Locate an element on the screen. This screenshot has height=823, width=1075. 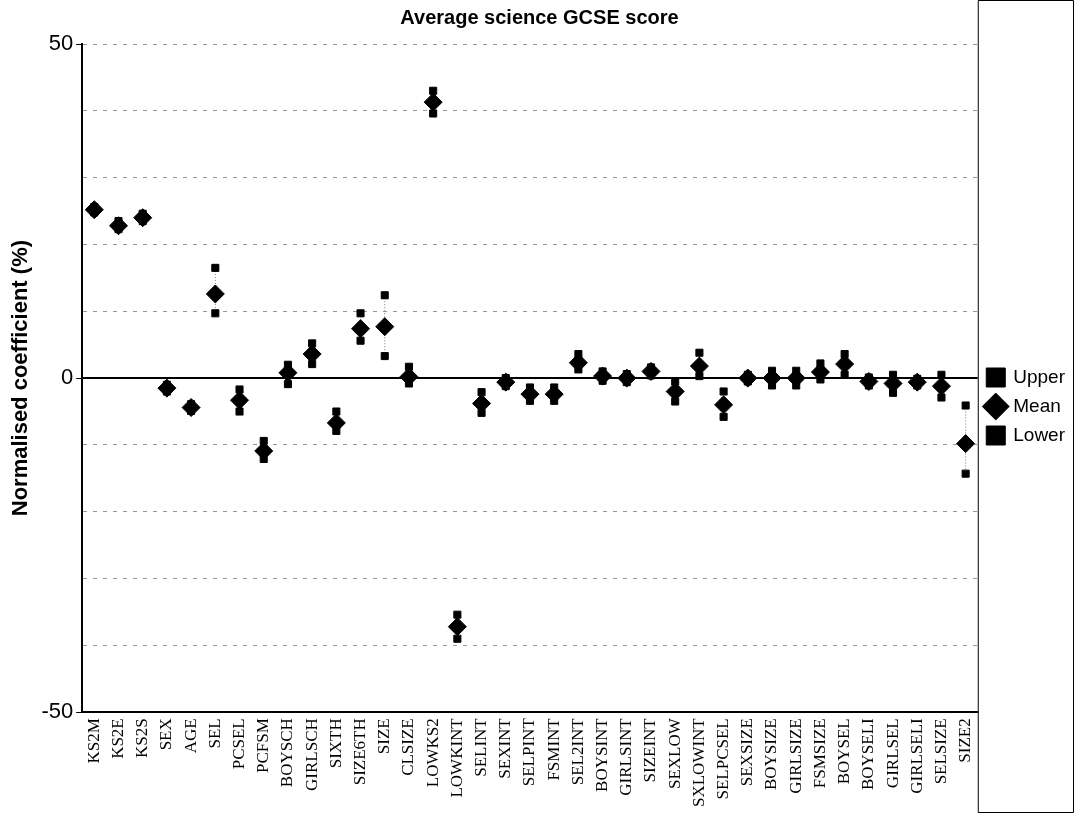
x-tick-label: GIRLSIZE is located at coordinates (795, 756).